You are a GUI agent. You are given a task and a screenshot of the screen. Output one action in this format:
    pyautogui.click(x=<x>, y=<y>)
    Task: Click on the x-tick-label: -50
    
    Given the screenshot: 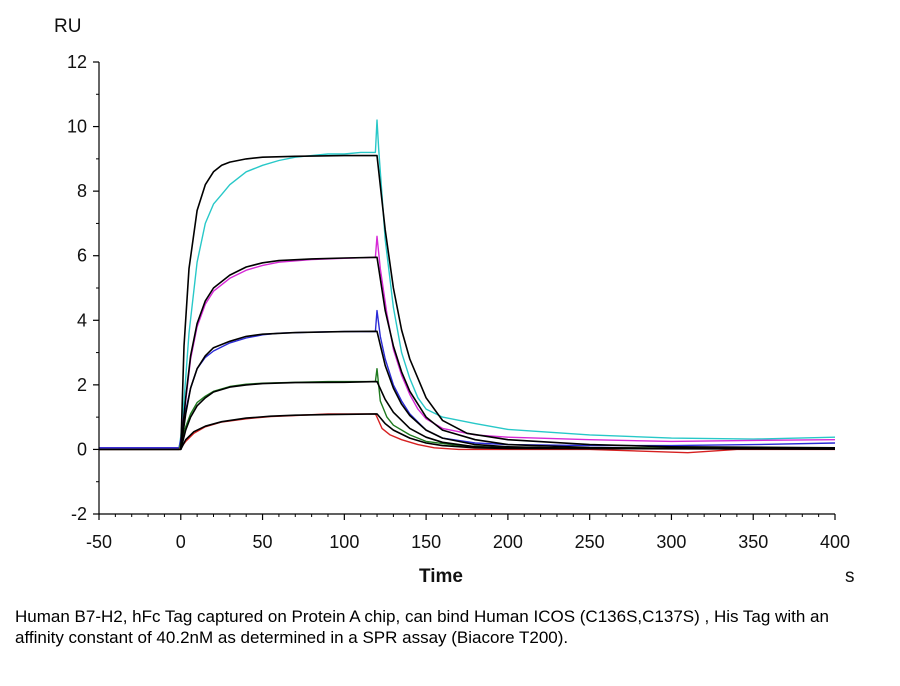 What is the action you would take?
    pyautogui.click(x=99, y=542)
    